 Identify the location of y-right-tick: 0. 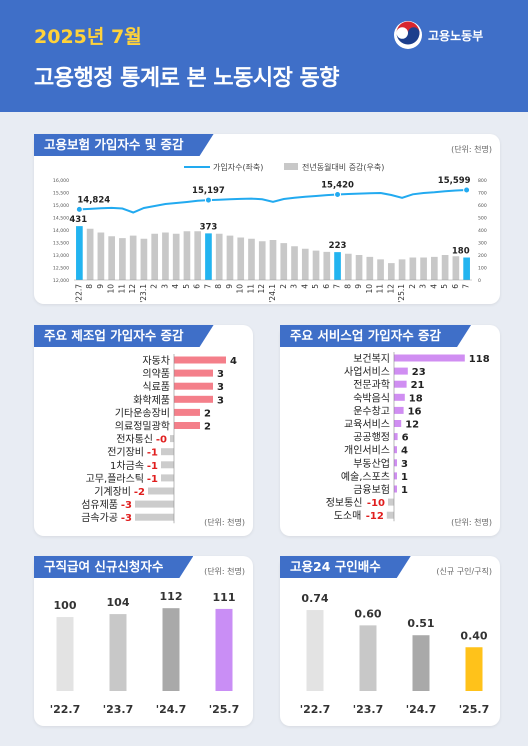
(479, 281).